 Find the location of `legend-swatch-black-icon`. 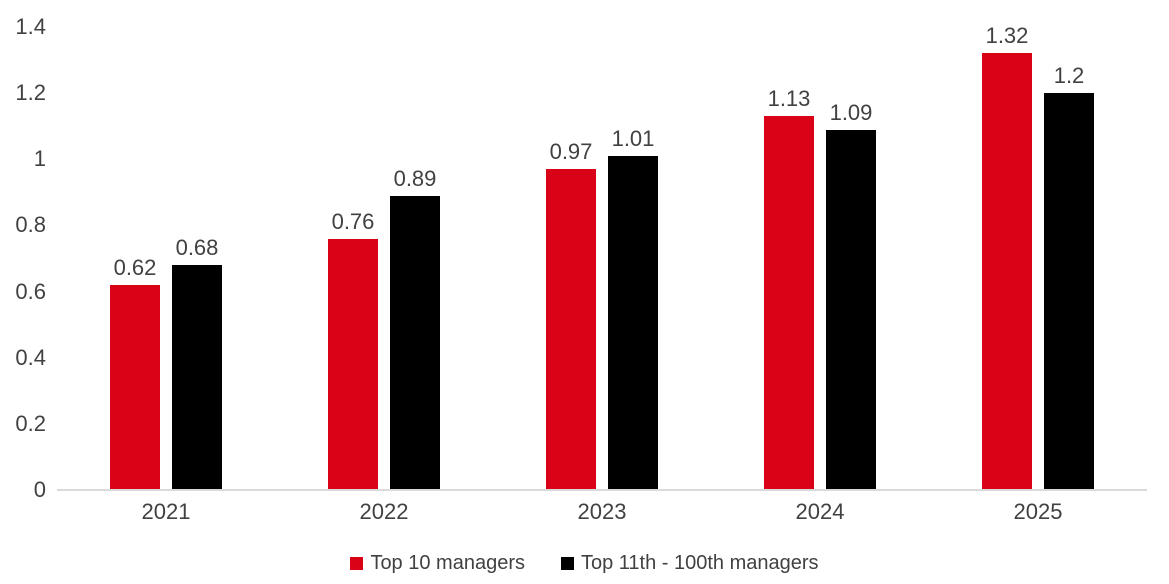

legend-swatch-black-icon is located at coordinates (567, 563).